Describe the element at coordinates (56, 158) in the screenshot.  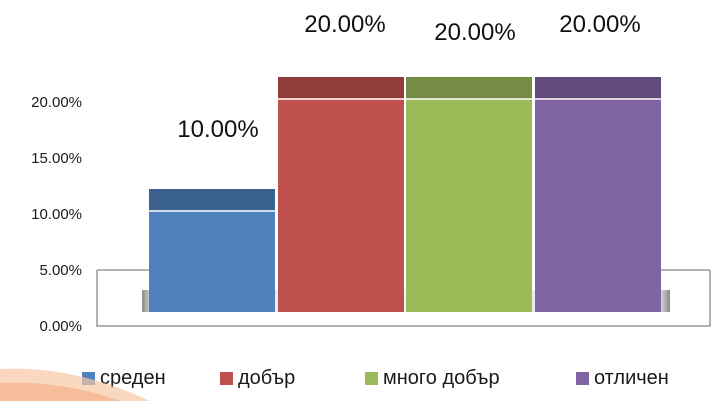
I see `y-tick-label: 15.00%` at that location.